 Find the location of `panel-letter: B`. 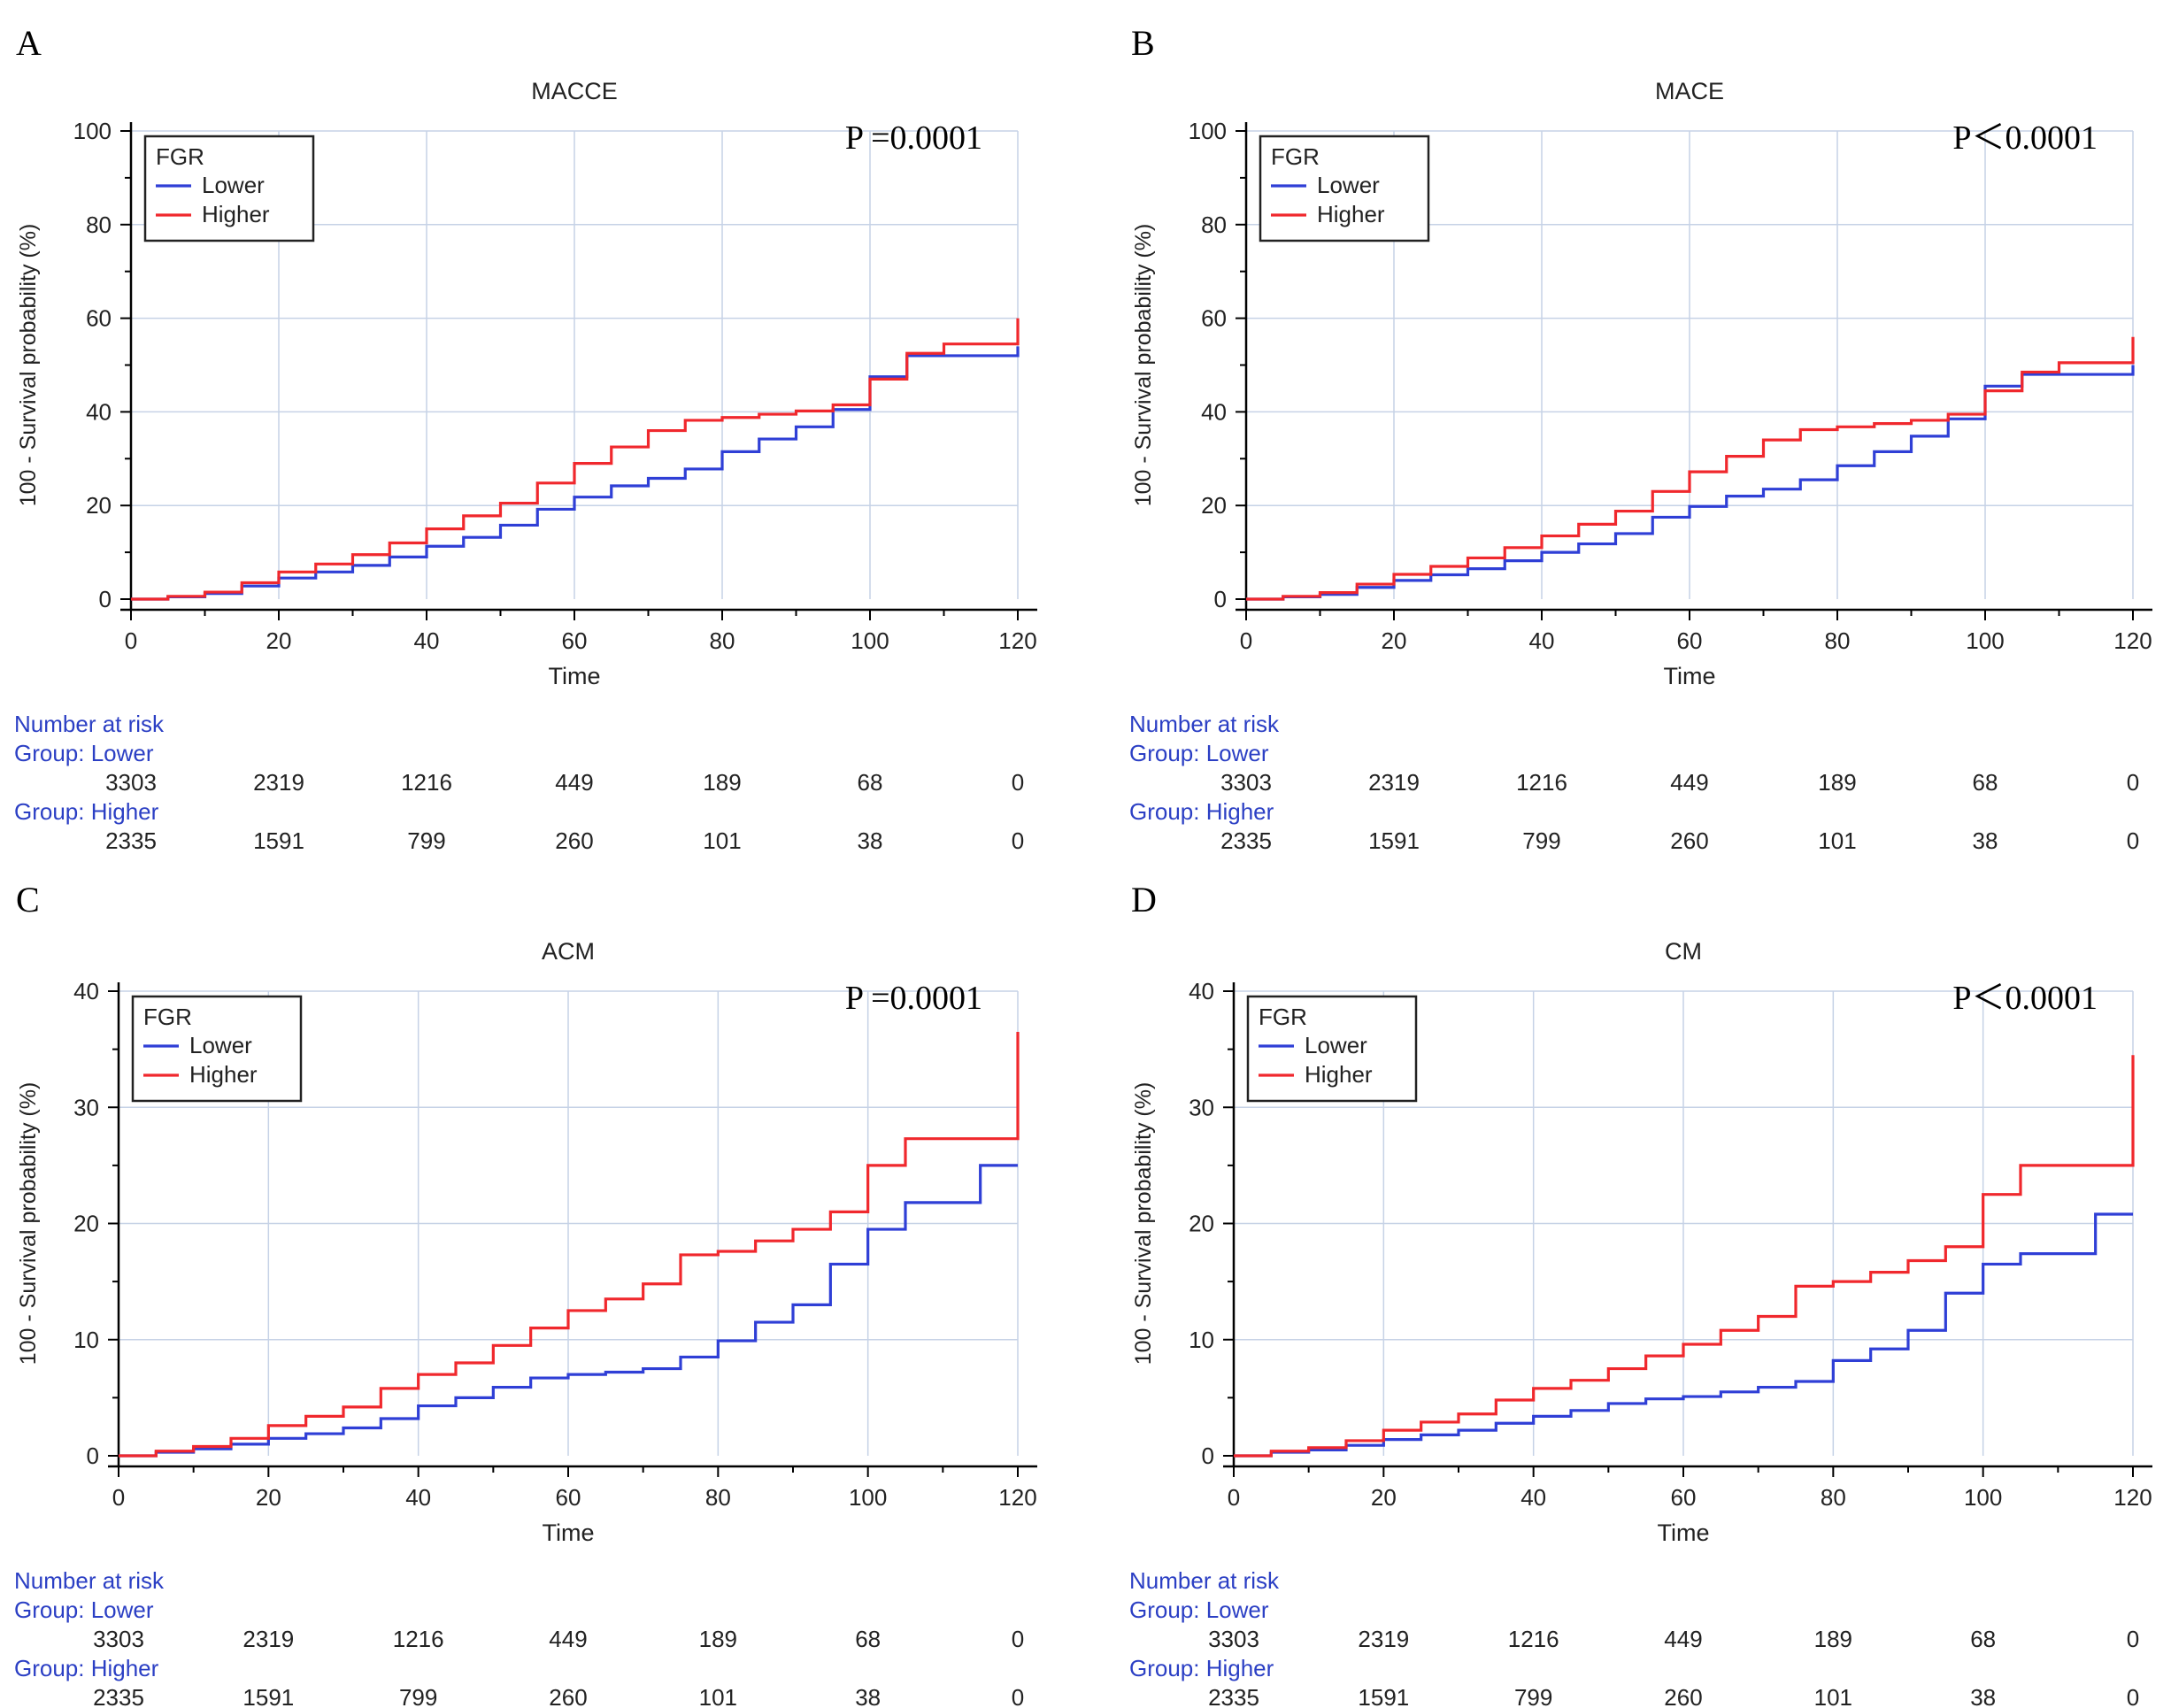

panel-letter: B is located at coordinates (1143, 43).